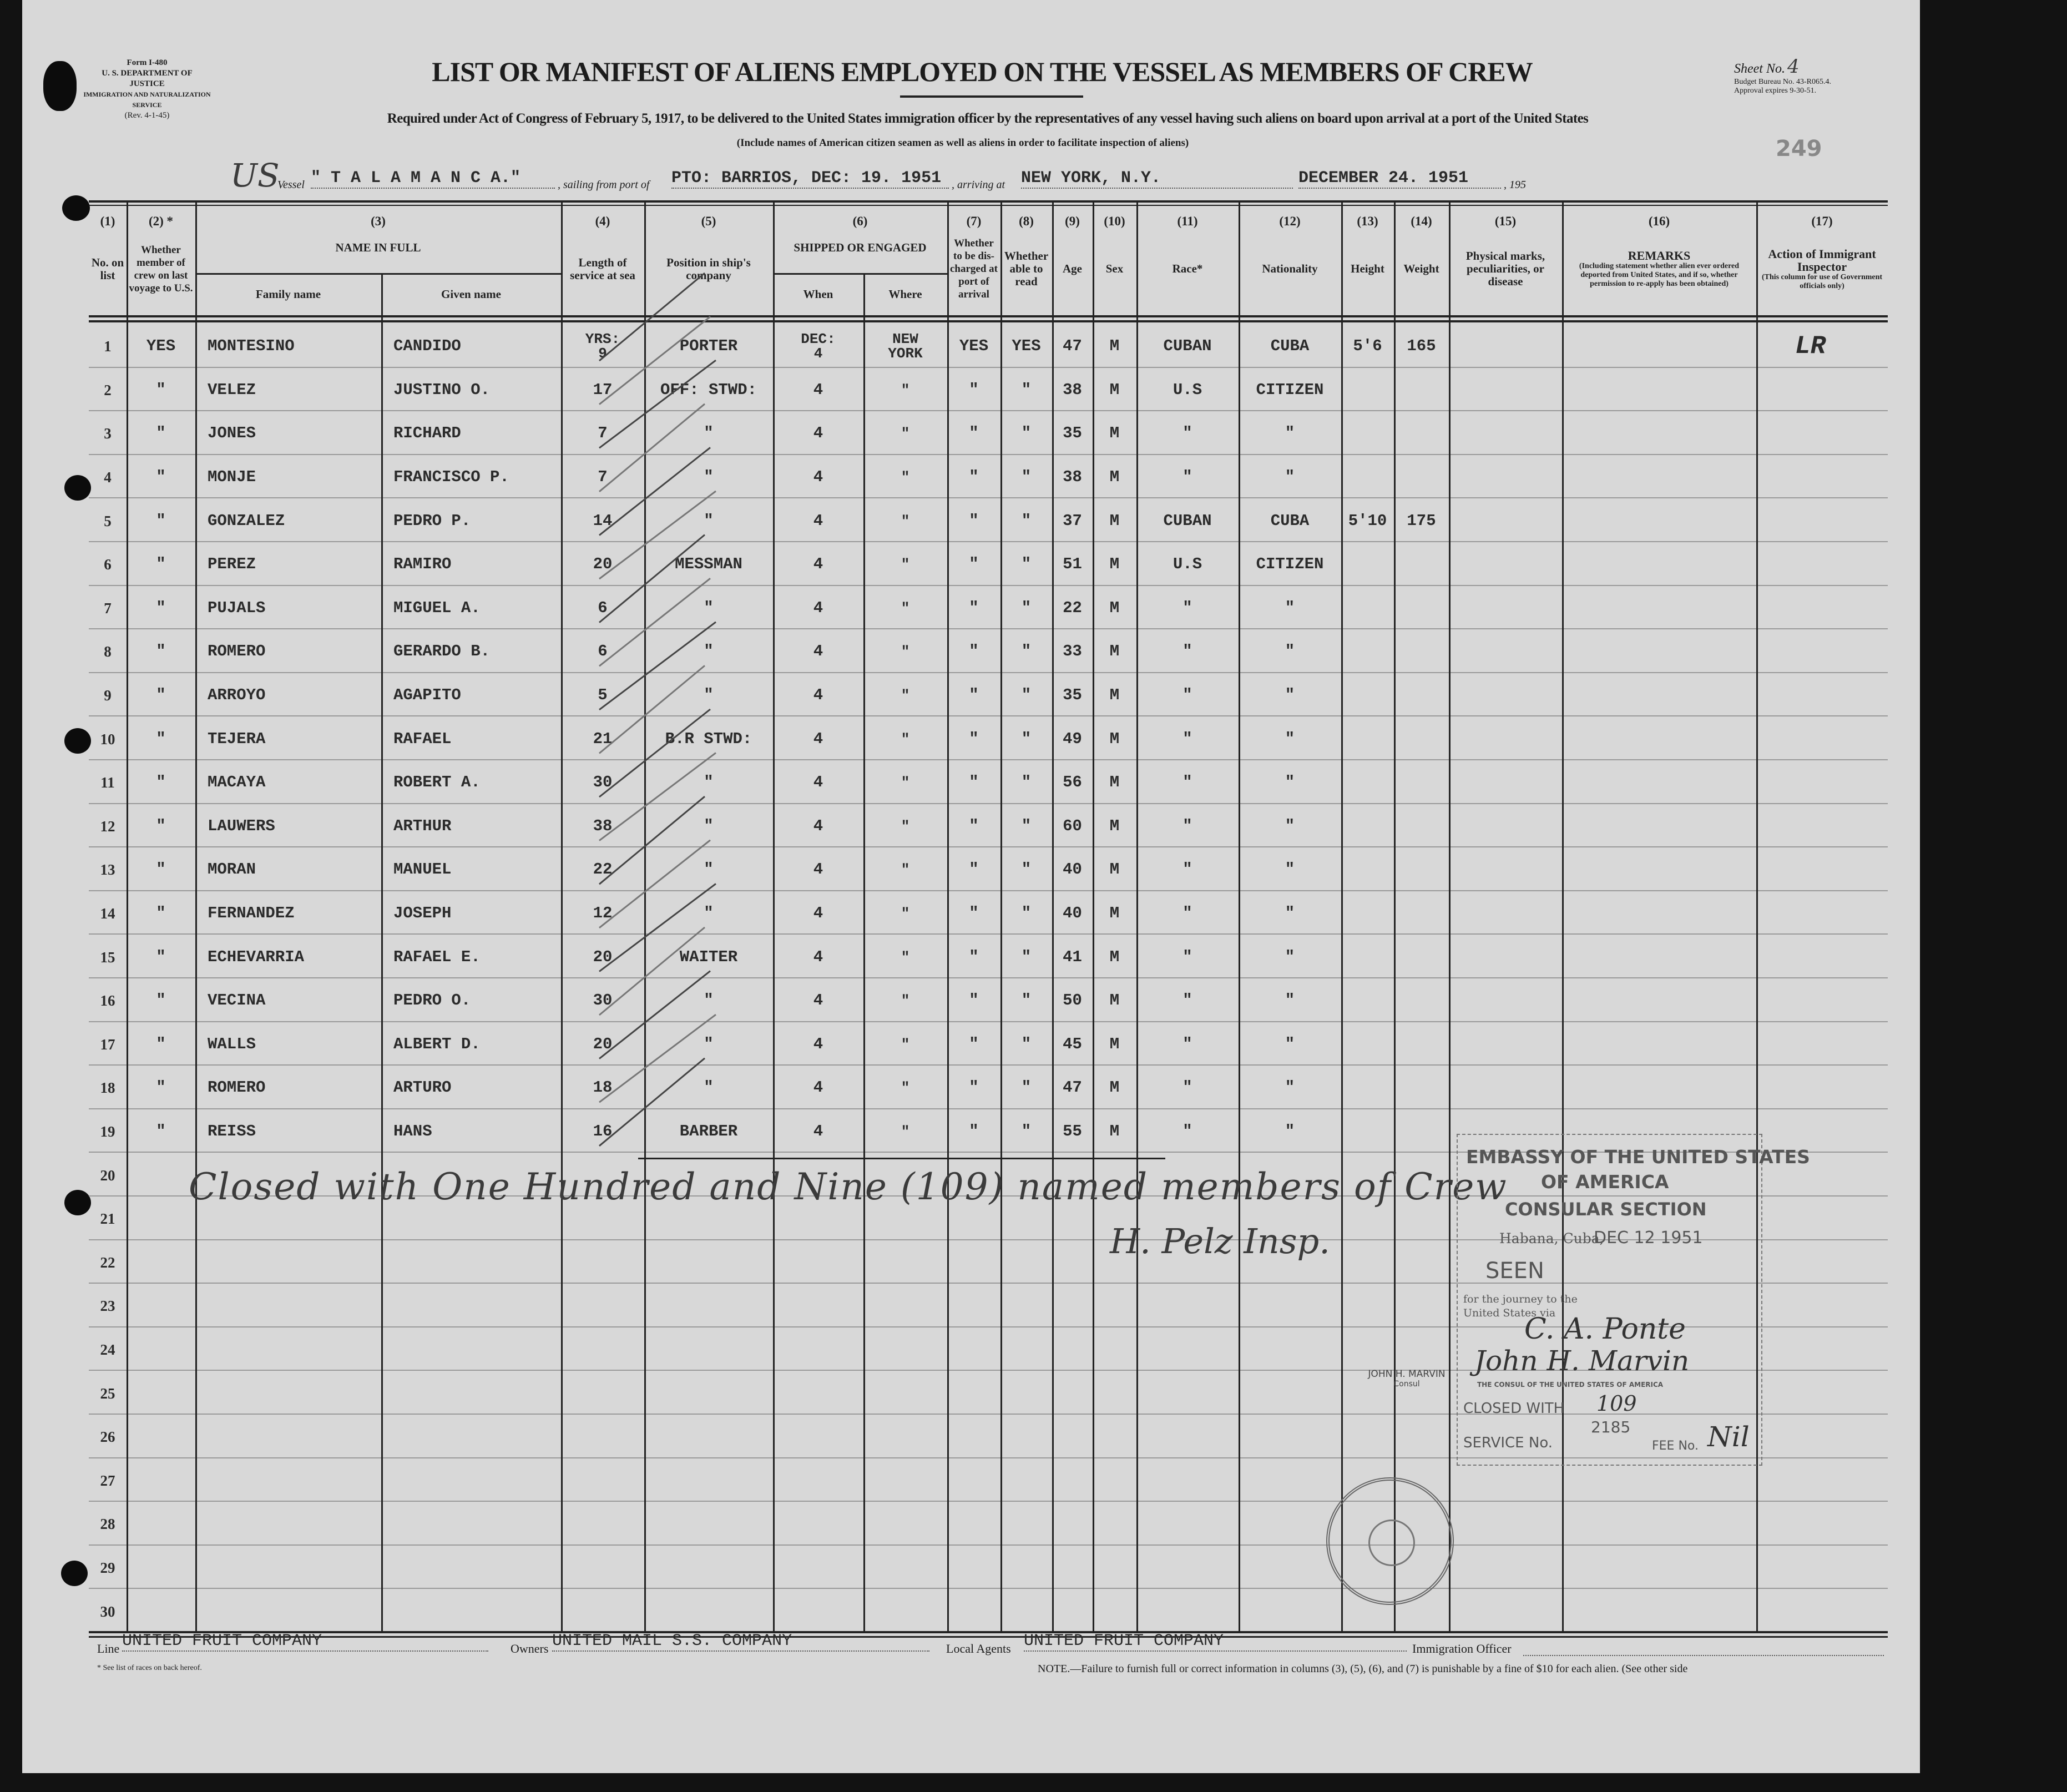  I want to click on column-subheader: Given name, so click(471, 294).